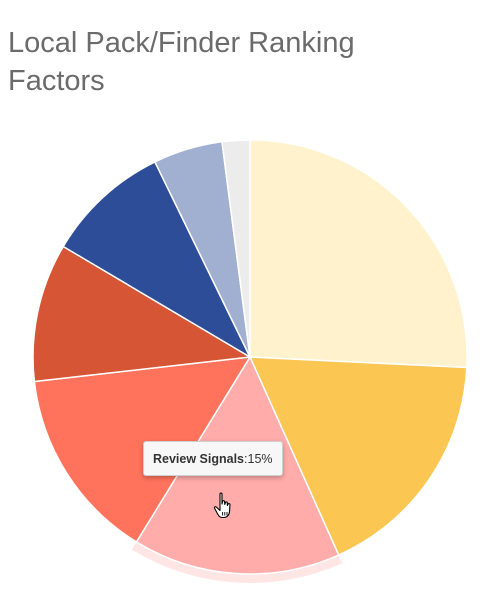 The width and height of the screenshot is (497, 600). What do you see at coordinates (199, 458) in the screenshot?
I see `tooltip-label: Review Signals` at bounding box center [199, 458].